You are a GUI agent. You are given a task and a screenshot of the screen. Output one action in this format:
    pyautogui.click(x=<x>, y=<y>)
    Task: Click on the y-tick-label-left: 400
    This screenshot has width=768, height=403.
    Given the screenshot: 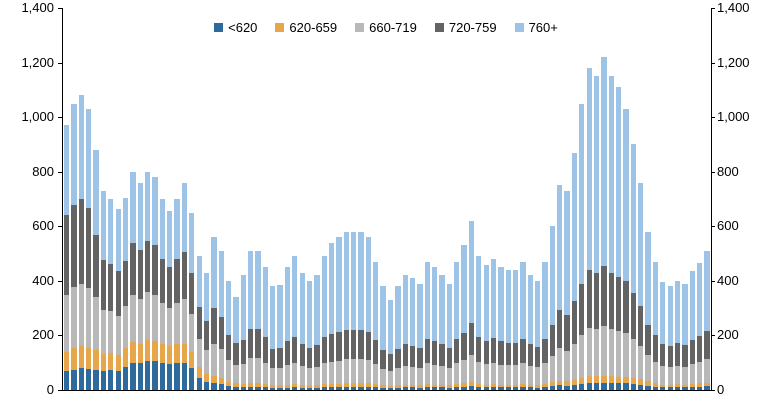 What is the action you would take?
    pyautogui.click(x=43, y=280)
    